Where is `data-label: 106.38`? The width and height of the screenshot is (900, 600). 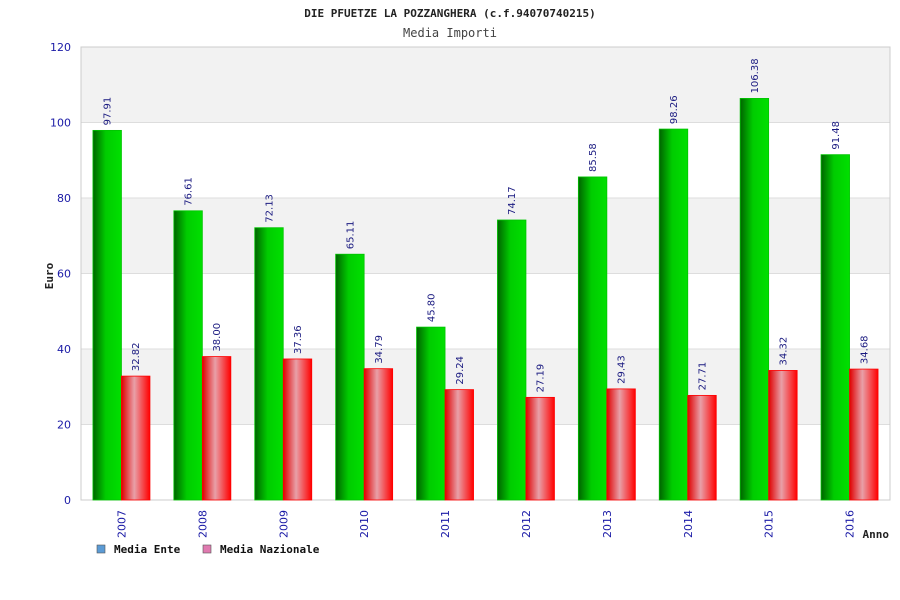 data-label: 106.38 is located at coordinates (755, 75).